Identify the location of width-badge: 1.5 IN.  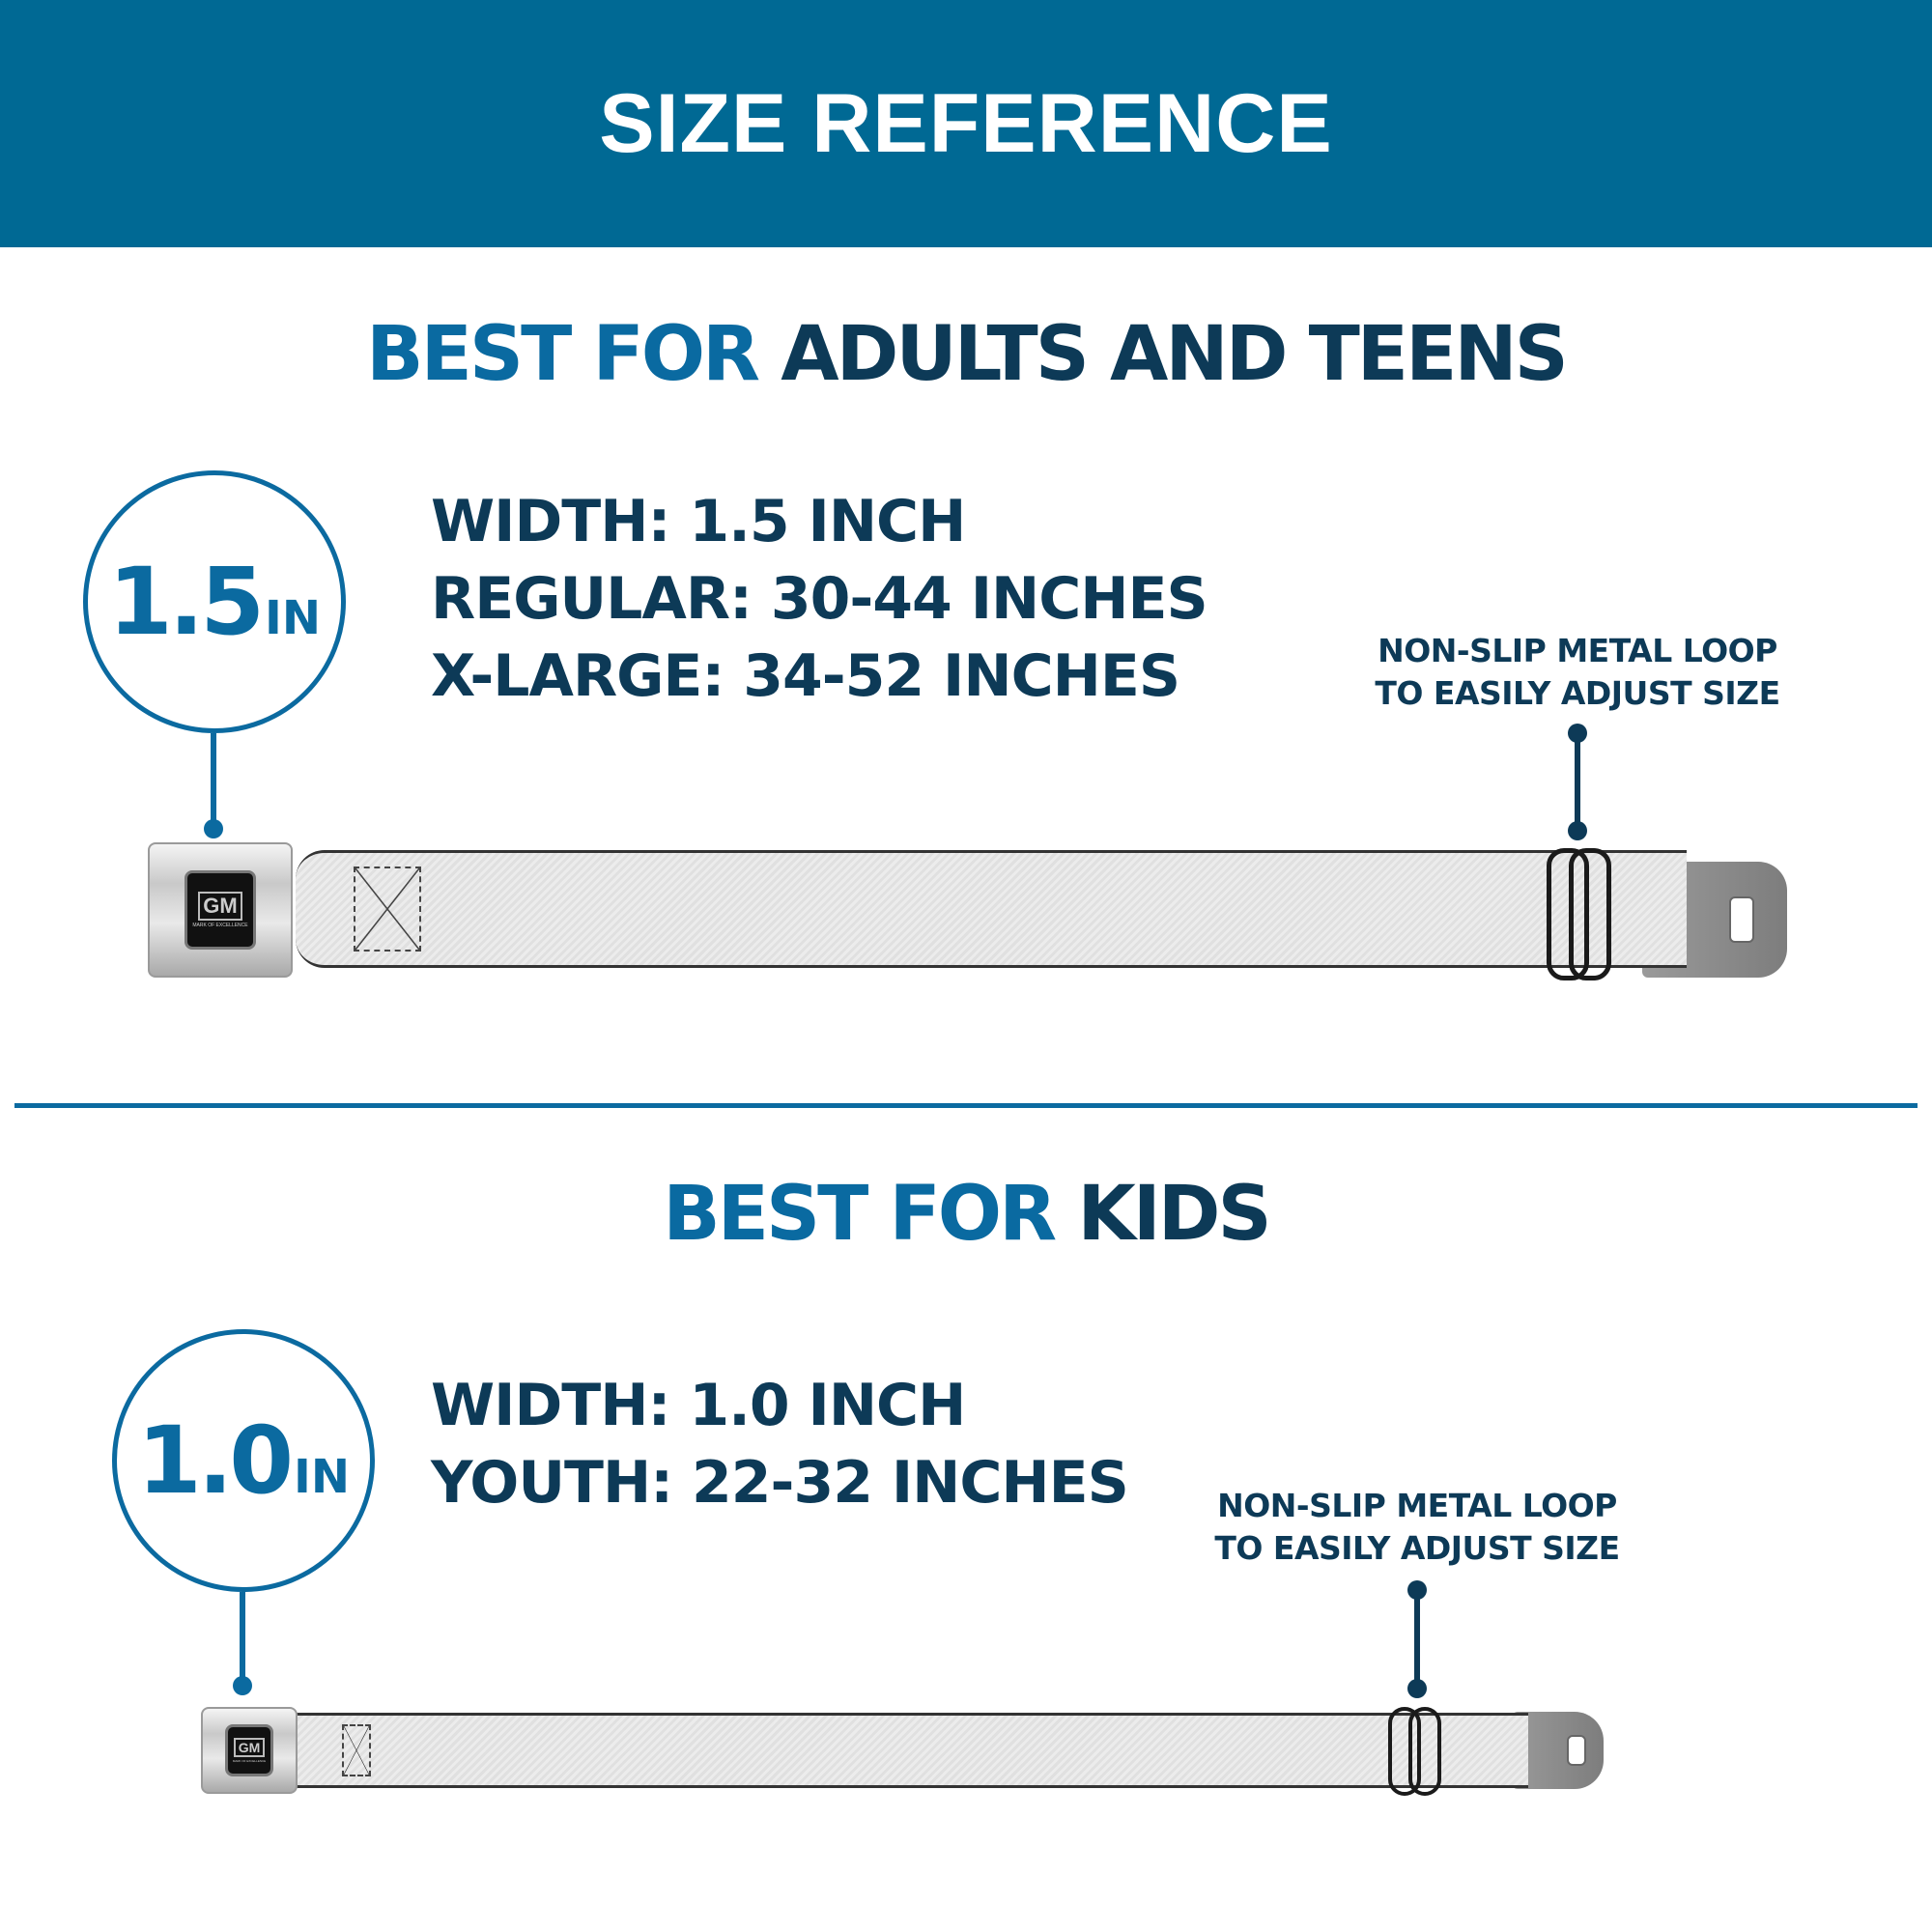
(214, 601).